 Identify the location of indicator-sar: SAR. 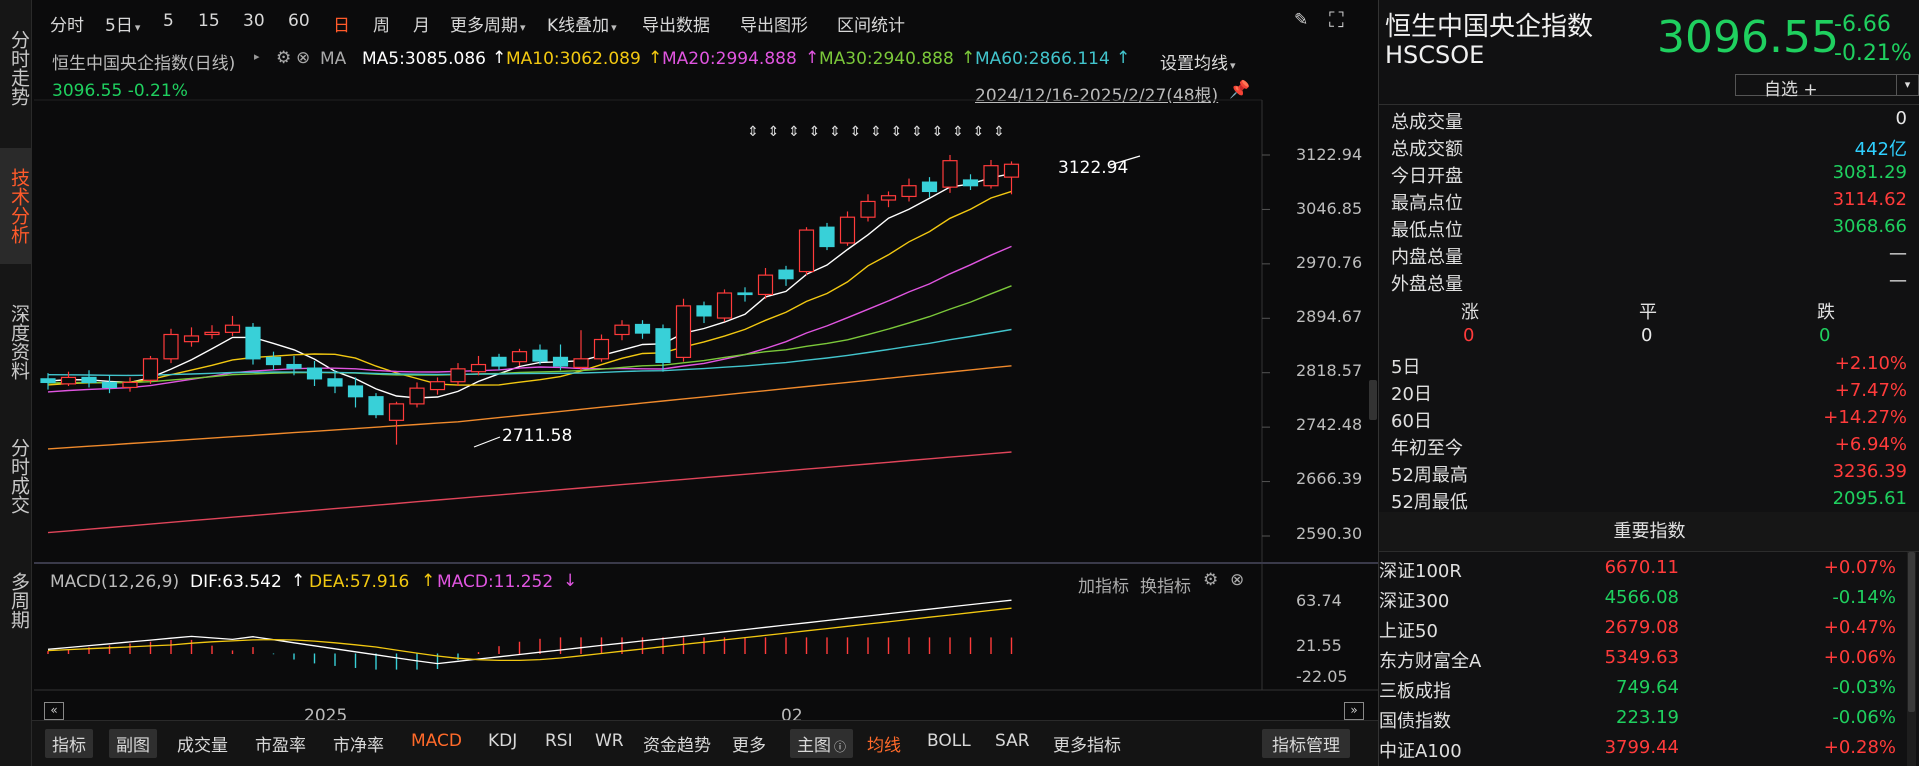
(1012, 741).